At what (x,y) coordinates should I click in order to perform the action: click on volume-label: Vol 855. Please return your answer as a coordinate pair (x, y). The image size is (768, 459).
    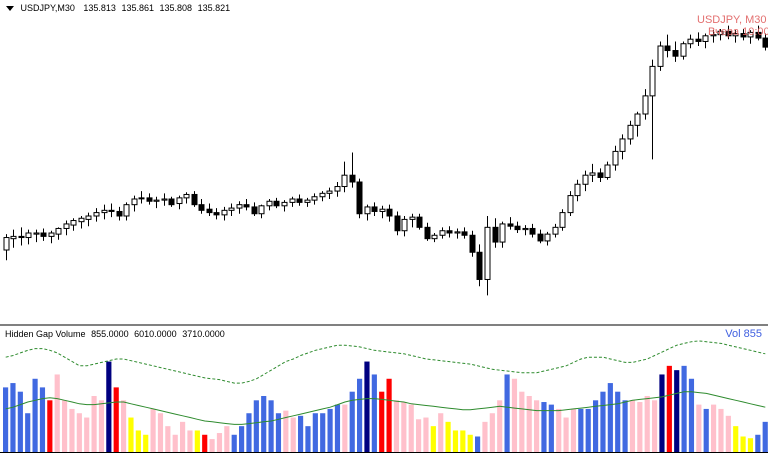
    Looking at the image, I should click on (743, 334).